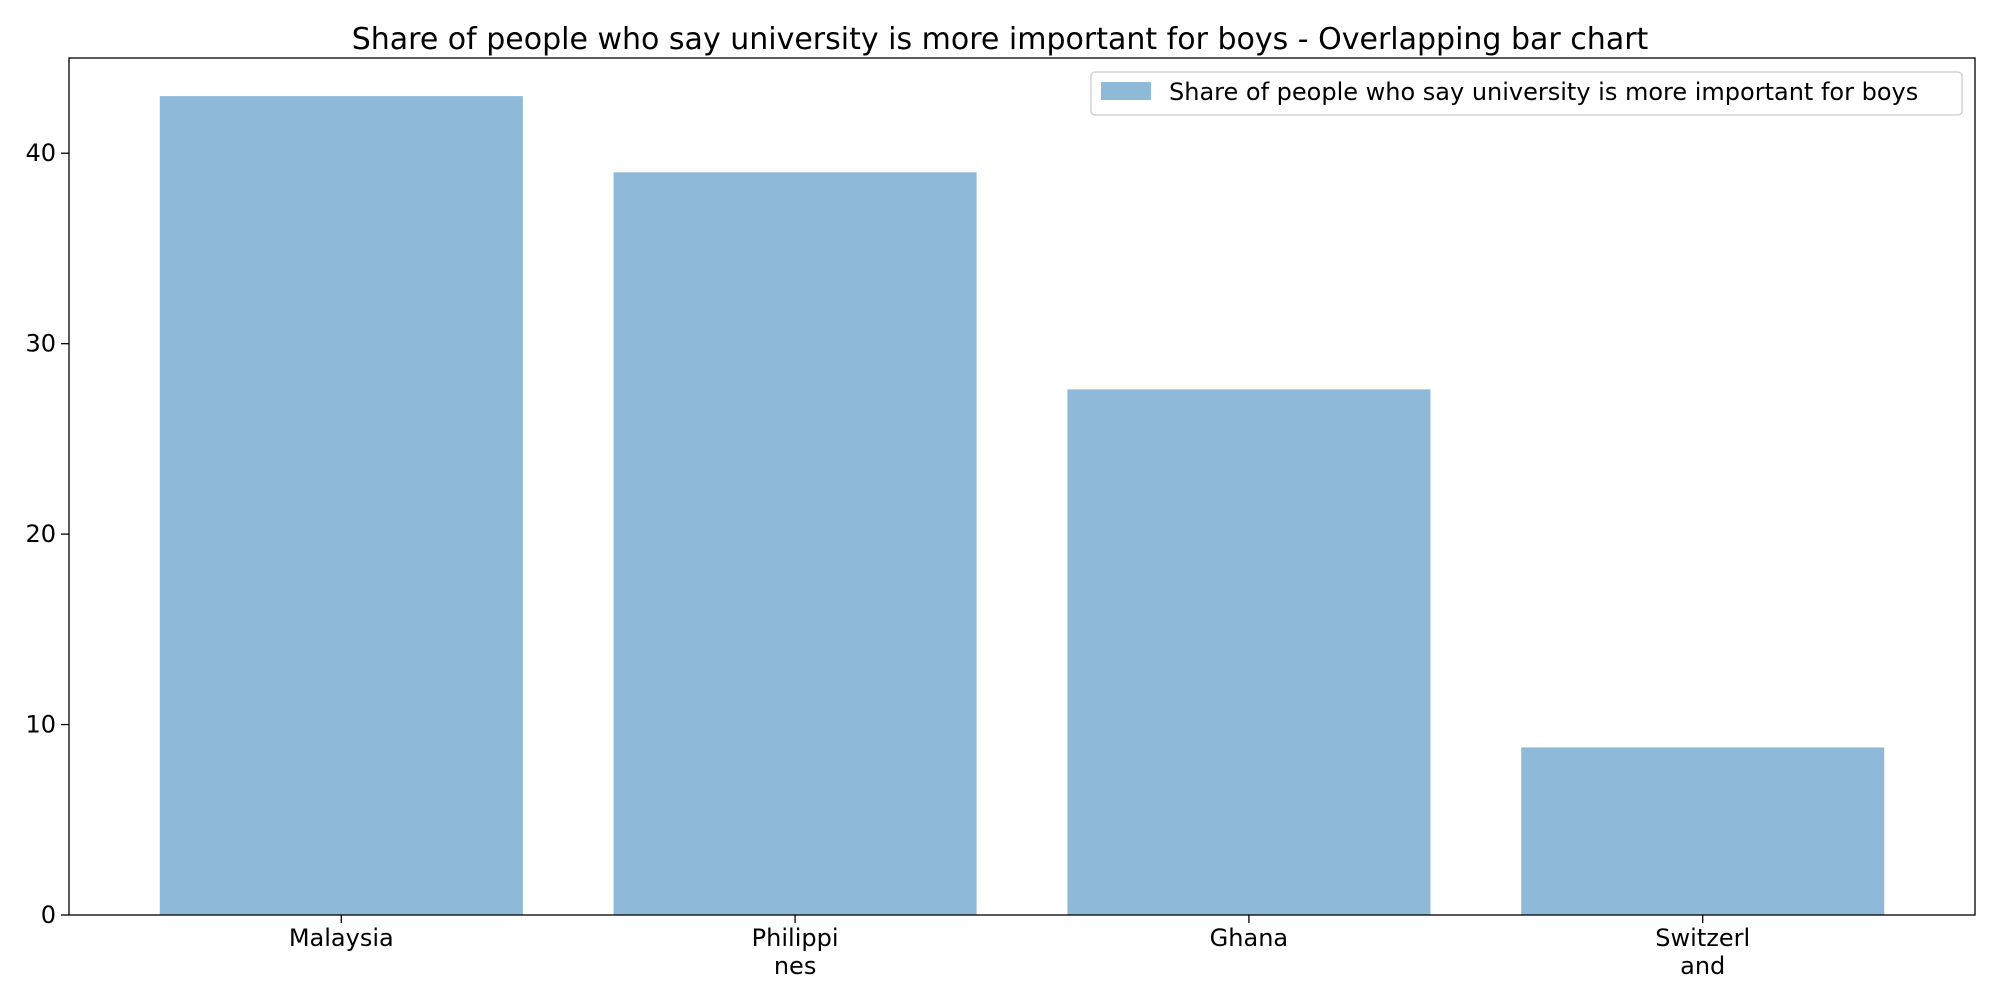  Describe the element at coordinates (1126, 91) in the screenshot. I see `legend-swatch` at that location.